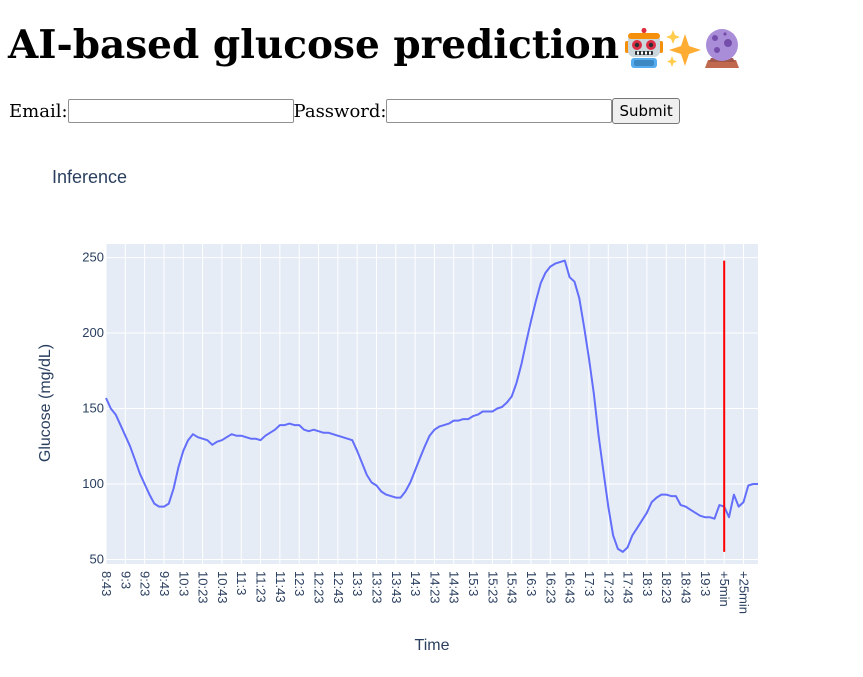 This screenshot has width=863, height=677. Describe the element at coordinates (125, 580) in the screenshot. I see `x-tick-label: 9:3` at that location.